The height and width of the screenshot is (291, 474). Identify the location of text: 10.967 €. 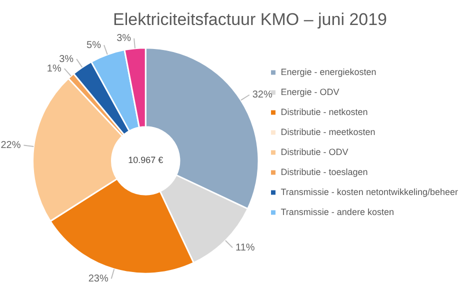
(146, 160).